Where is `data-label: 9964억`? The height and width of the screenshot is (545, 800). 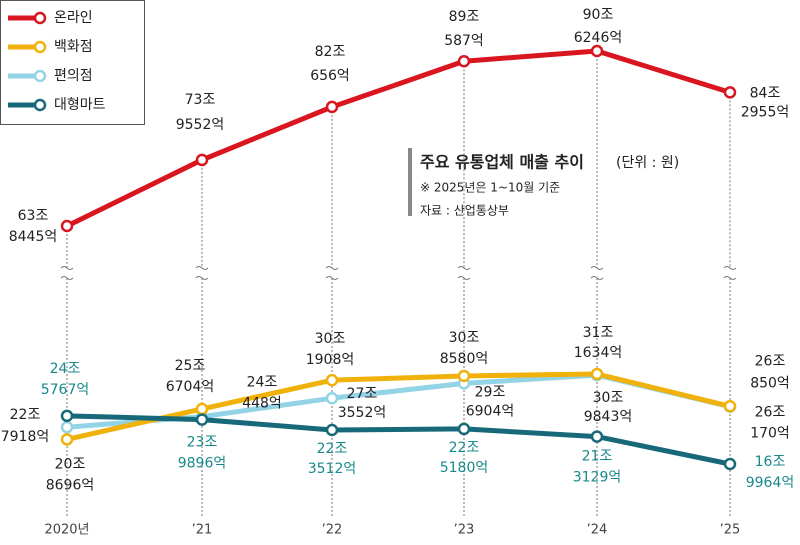 data-label: 9964억 is located at coordinates (770, 483).